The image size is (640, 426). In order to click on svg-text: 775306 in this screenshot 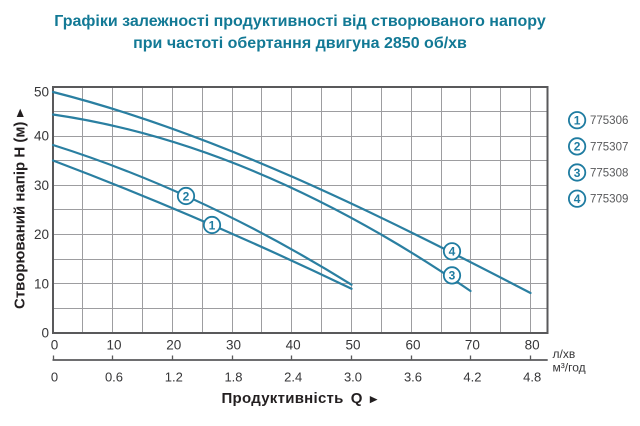, I will do `click(609, 121)`.